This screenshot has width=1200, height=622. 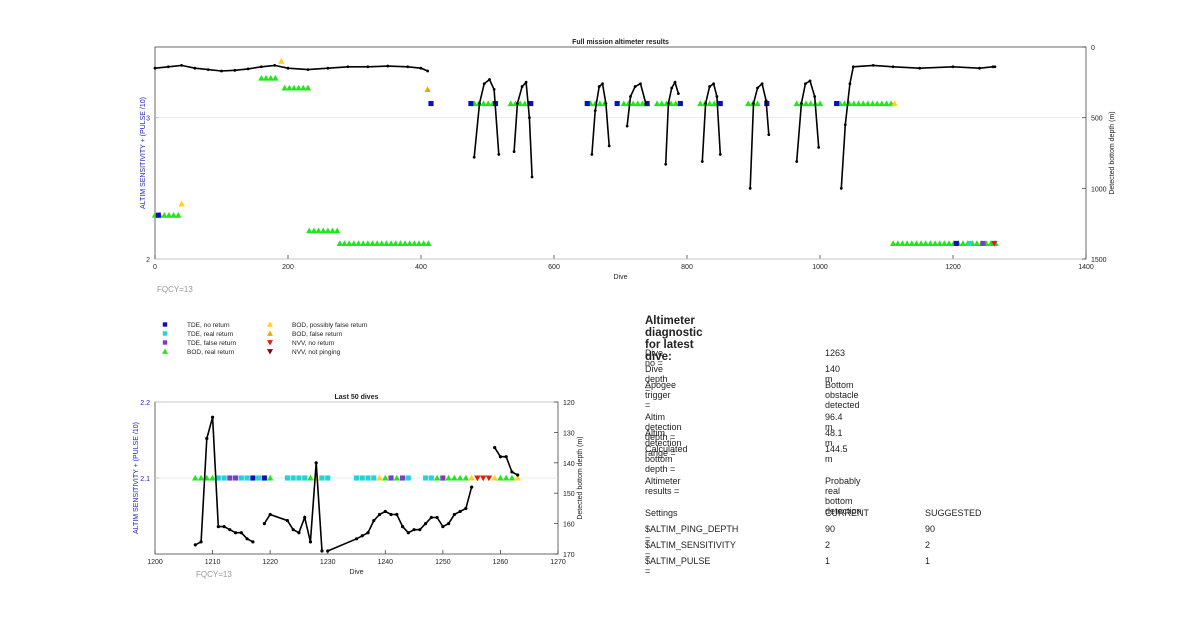 What do you see at coordinates (820, 267) in the screenshot?
I see `full-mission-x-tick-label: 1000` at bounding box center [820, 267].